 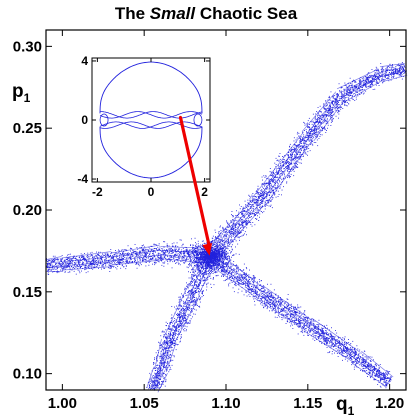 What do you see at coordinates (27, 46) in the screenshot?
I see `y-tick-label: 0.30` at bounding box center [27, 46].